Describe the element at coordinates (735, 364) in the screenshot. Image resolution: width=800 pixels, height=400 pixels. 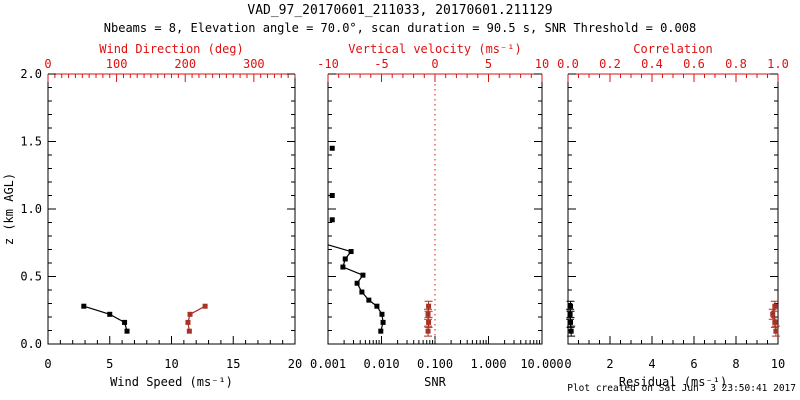
I see `x-tick-label: 8` at that location.